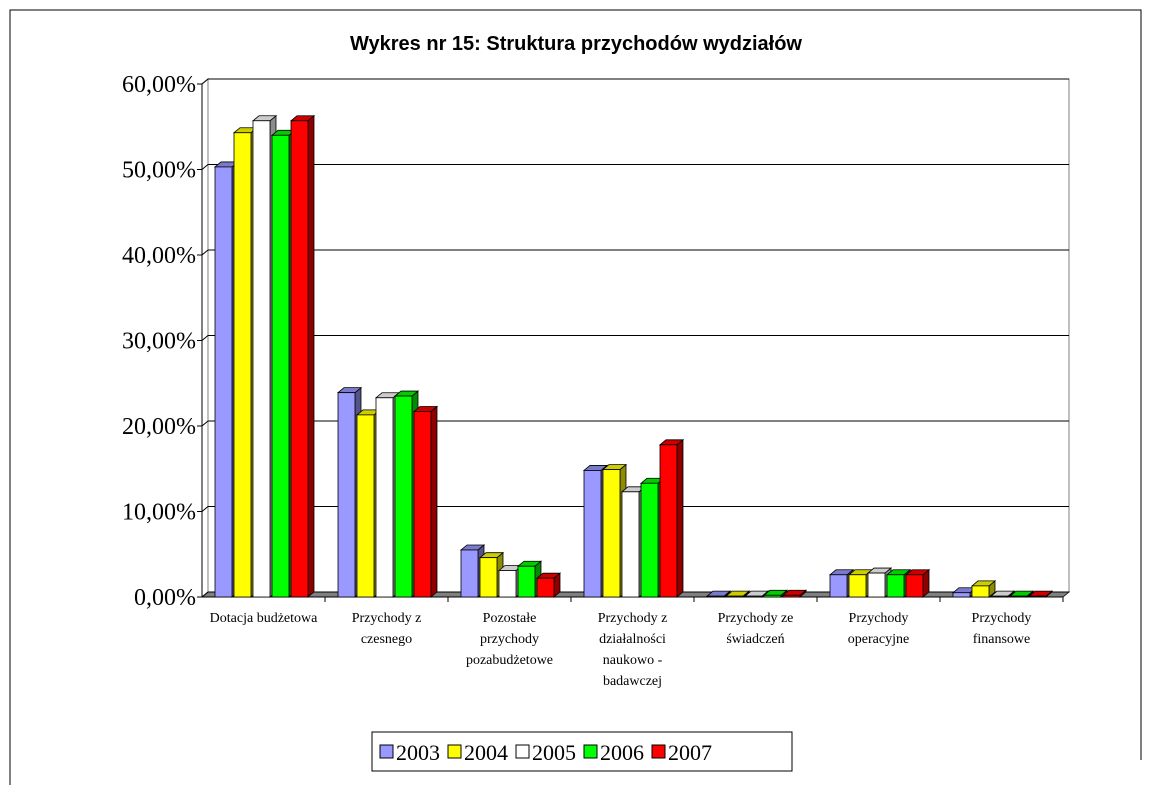  I want to click on x-tick-label: Przychody operacyjne, so click(878, 629).